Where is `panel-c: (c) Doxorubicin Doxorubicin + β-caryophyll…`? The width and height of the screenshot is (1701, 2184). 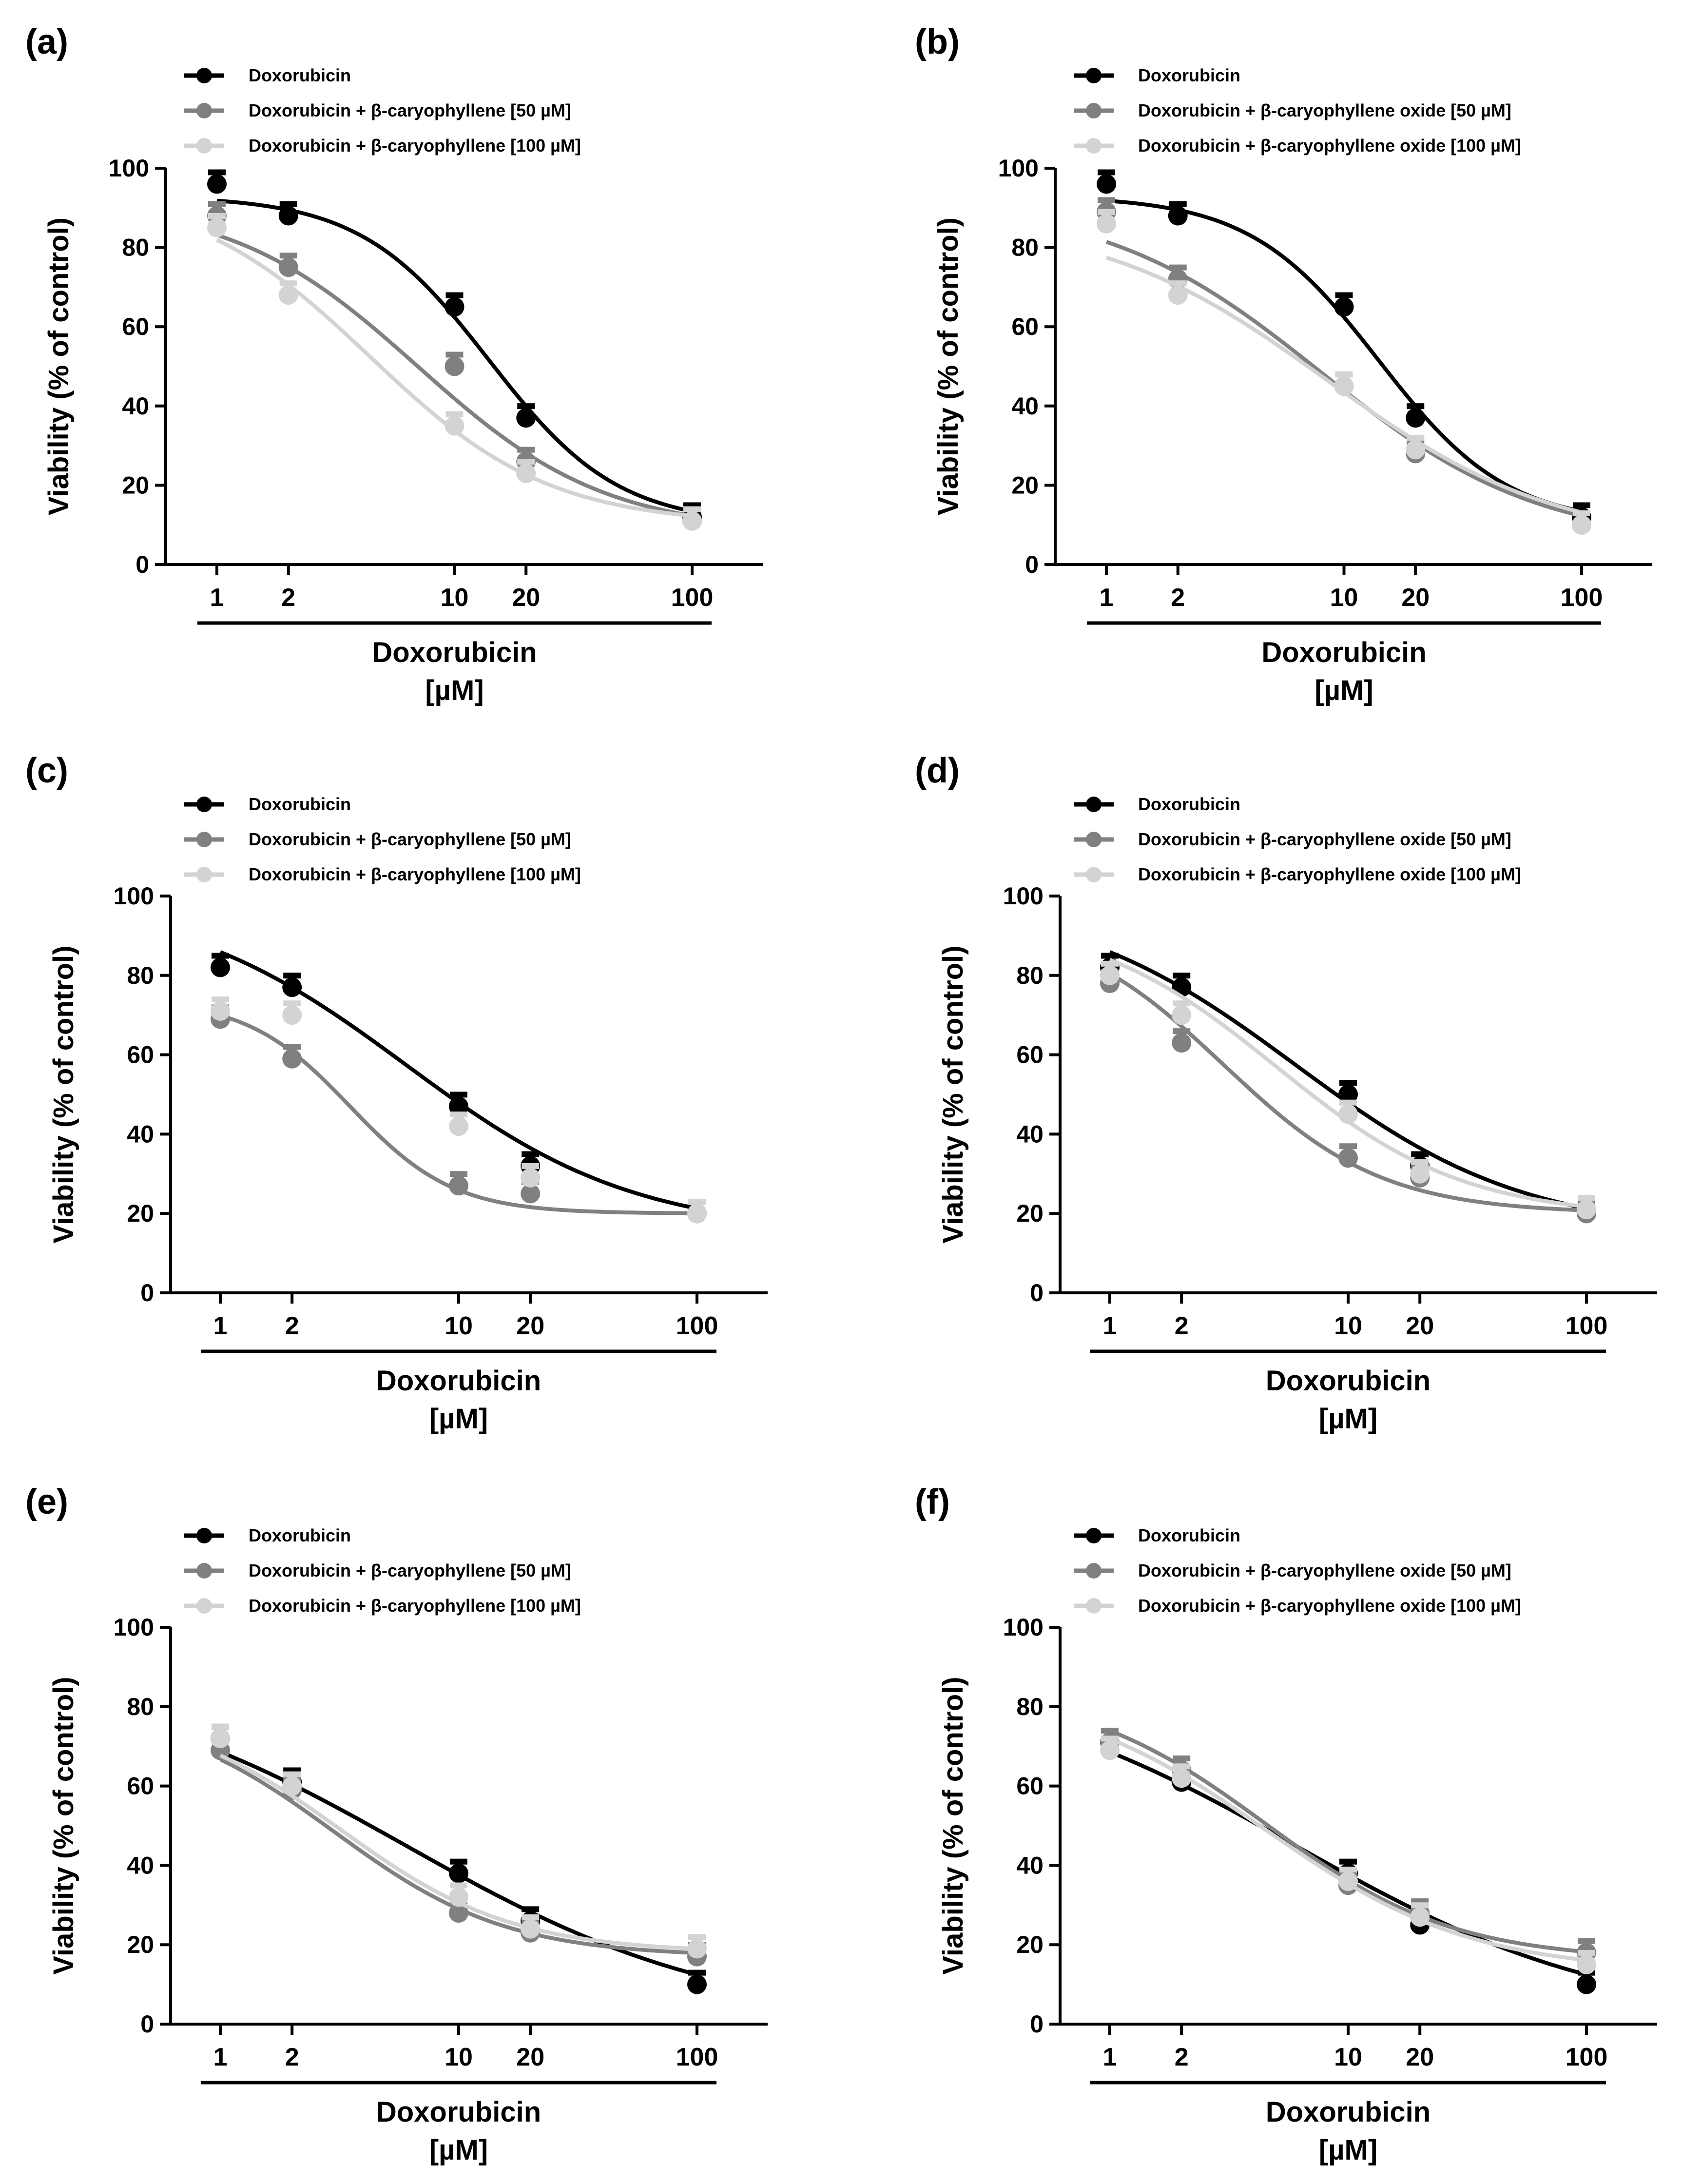
panel-c: (c) Doxorubicin Doxorubicin + β-caryophyll… is located at coordinates (397, 1093).